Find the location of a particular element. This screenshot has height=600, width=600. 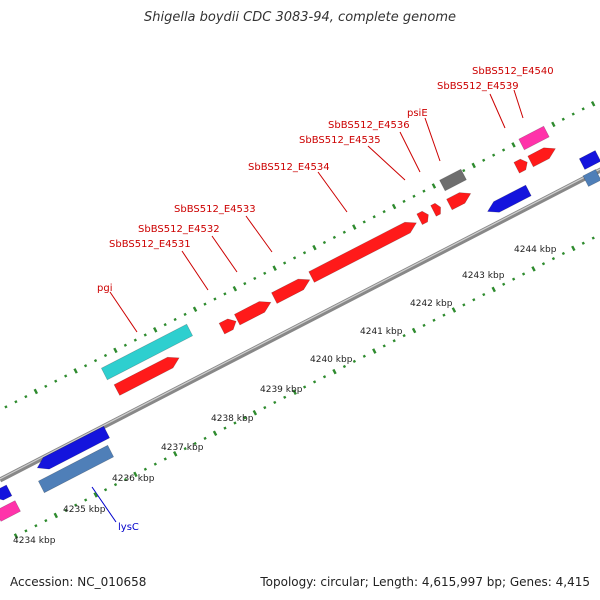

gene-label-pgi: pgi is located at coordinates (104, 288).